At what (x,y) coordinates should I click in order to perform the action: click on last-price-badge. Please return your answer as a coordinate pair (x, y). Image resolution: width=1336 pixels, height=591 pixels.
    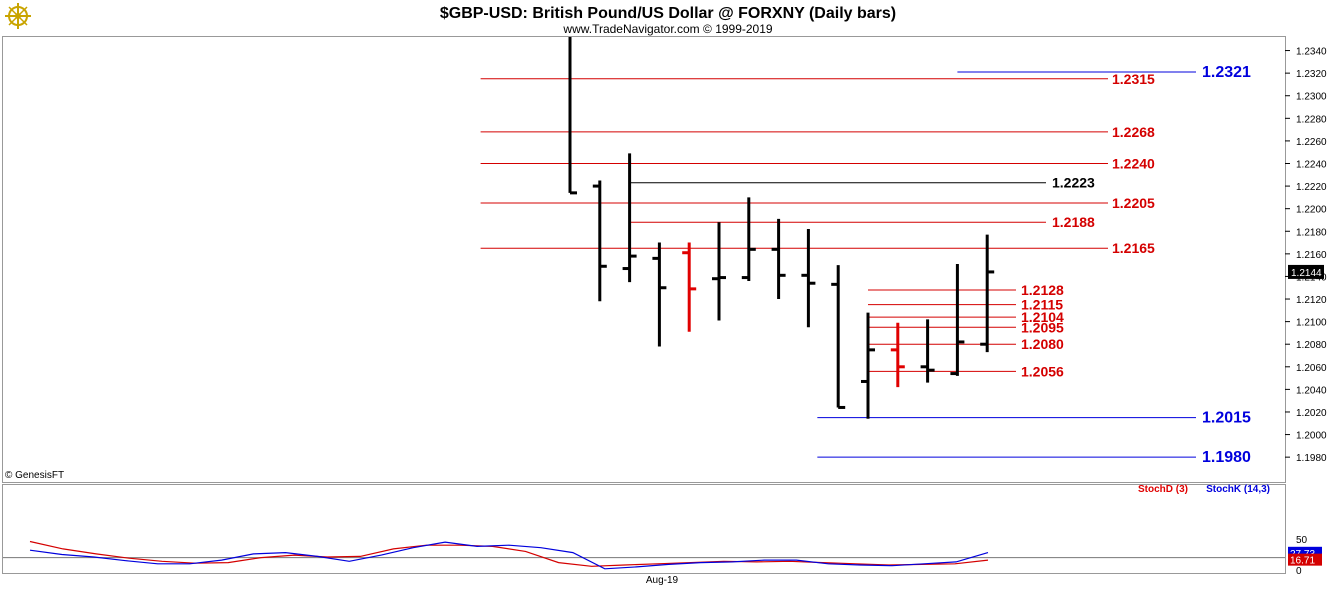
    Looking at the image, I should click on (1306, 271).